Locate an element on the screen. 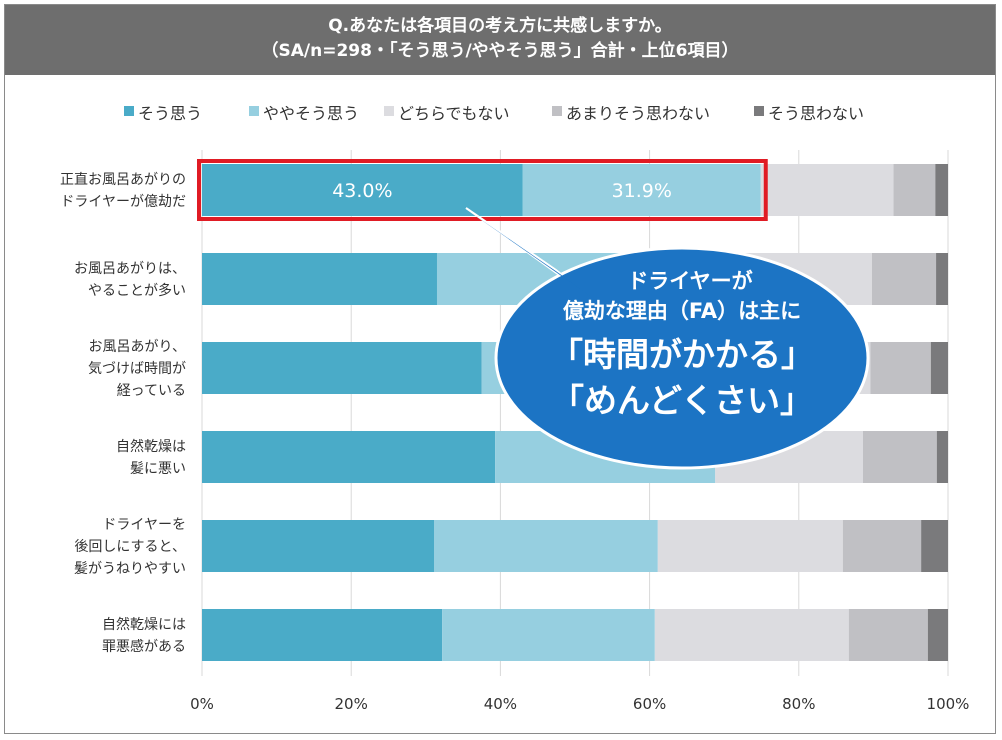  category-label: お風呂あがりは、 is located at coordinates (130, 269).